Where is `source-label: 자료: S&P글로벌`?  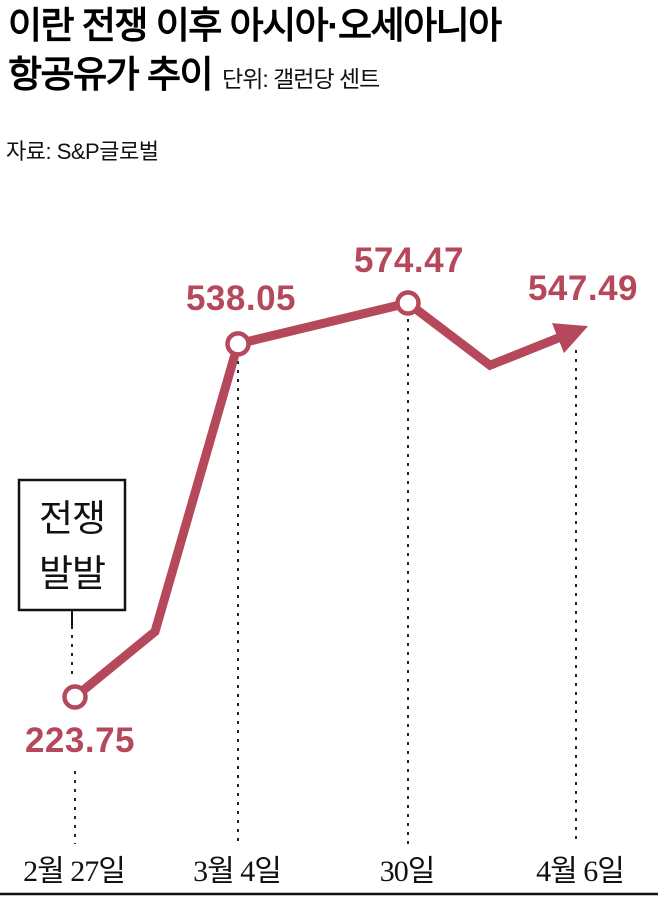
source-label: 자료: S&P글로벌 is located at coordinates (82, 151).